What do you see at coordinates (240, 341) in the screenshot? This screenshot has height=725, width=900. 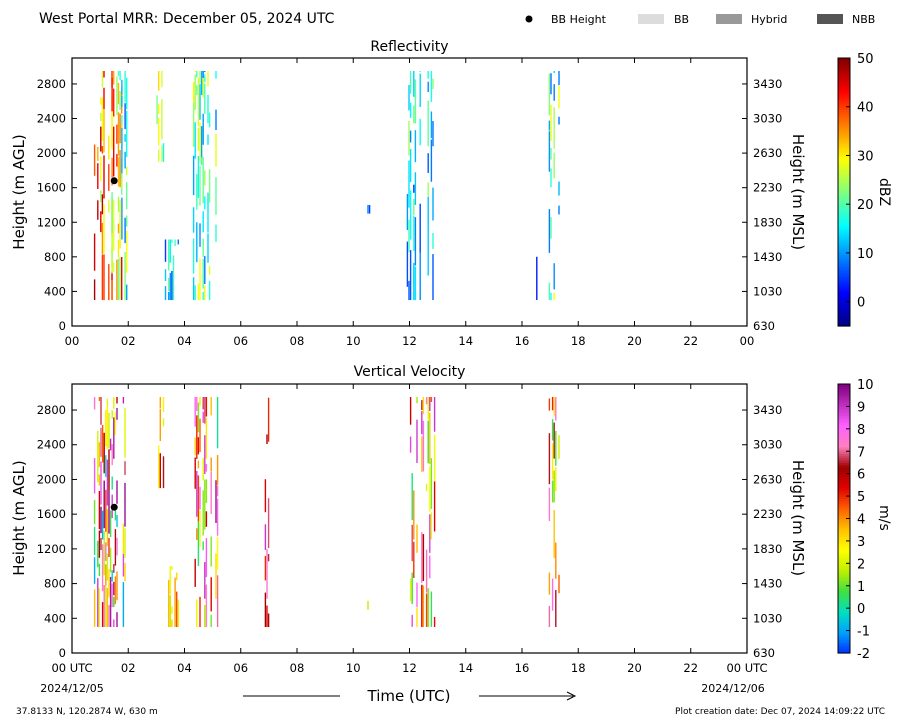 I see `x-tick-label: 06` at bounding box center [240, 341].